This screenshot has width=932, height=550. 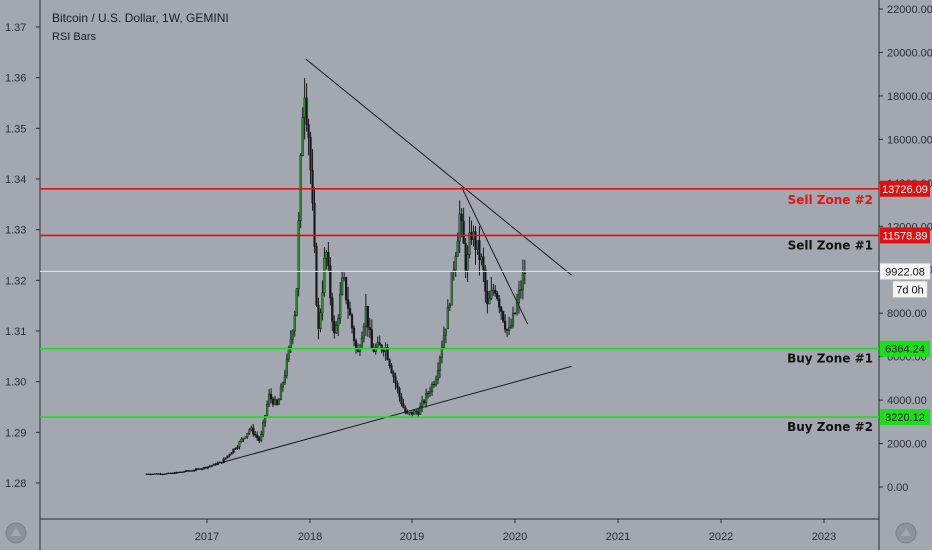 What do you see at coordinates (495, 255) in the screenshot?
I see `trendline-mid-term-resistance` at bounding box center [495, 255].